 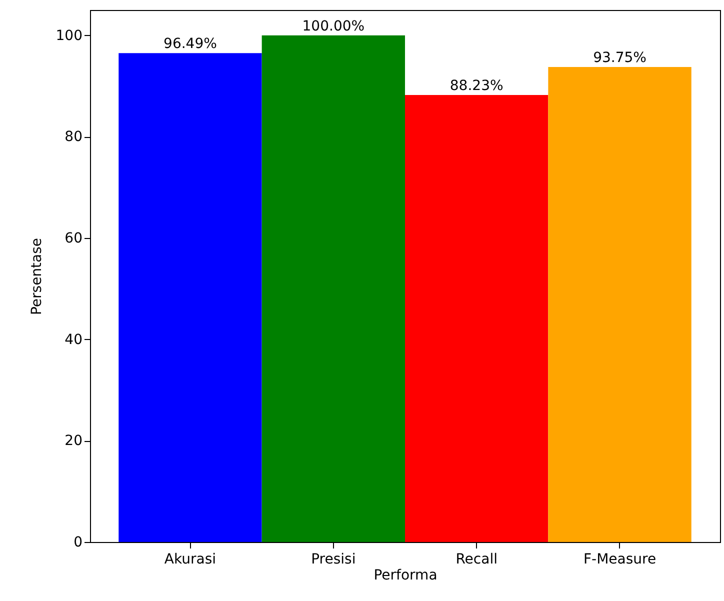 I want to click on y-tick-label: 20, so click(x=73, y=441).